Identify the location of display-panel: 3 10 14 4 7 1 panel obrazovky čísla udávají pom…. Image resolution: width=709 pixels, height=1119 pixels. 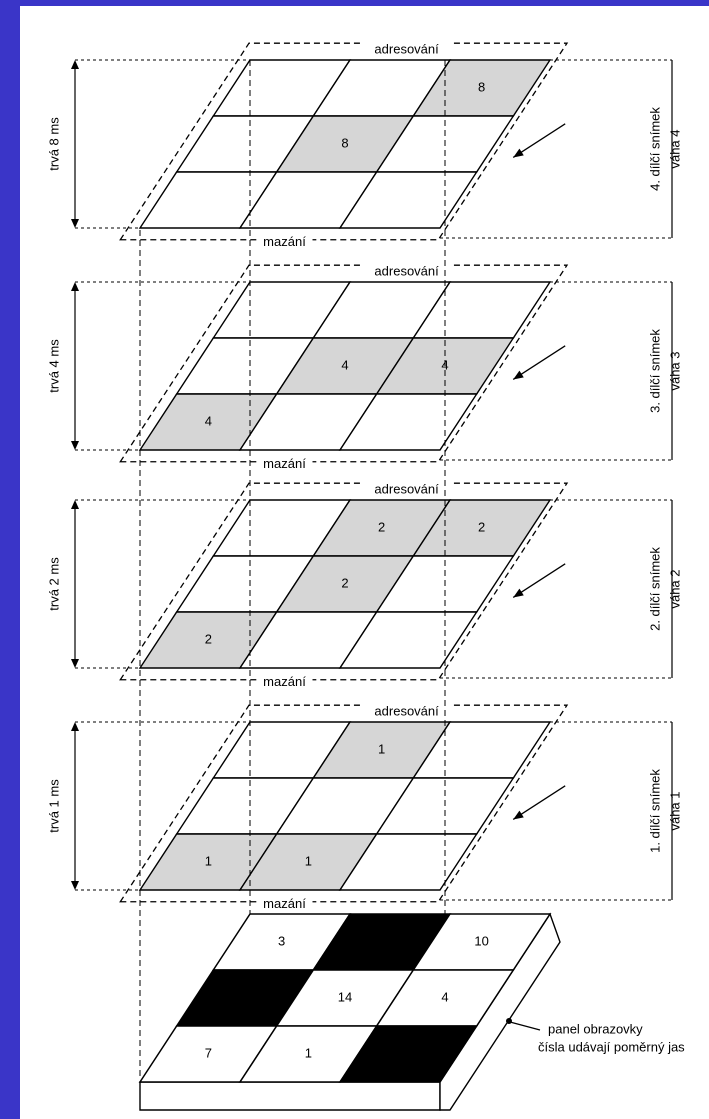
(411, 1011).